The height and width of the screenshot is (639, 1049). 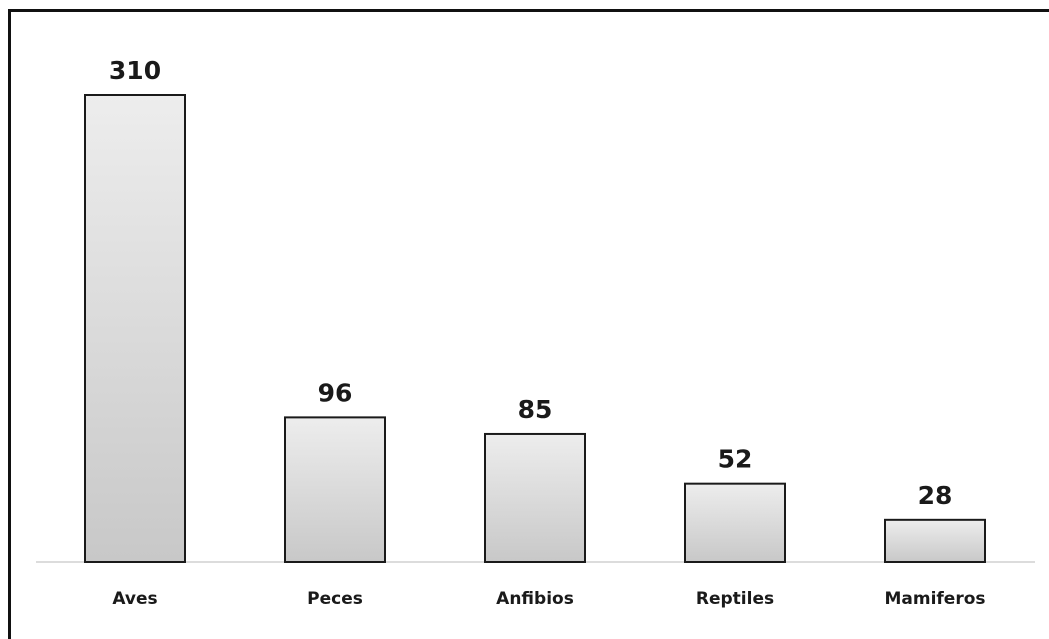 I want to click on value-label-reptiles: 52, so click(x=735, y=459).